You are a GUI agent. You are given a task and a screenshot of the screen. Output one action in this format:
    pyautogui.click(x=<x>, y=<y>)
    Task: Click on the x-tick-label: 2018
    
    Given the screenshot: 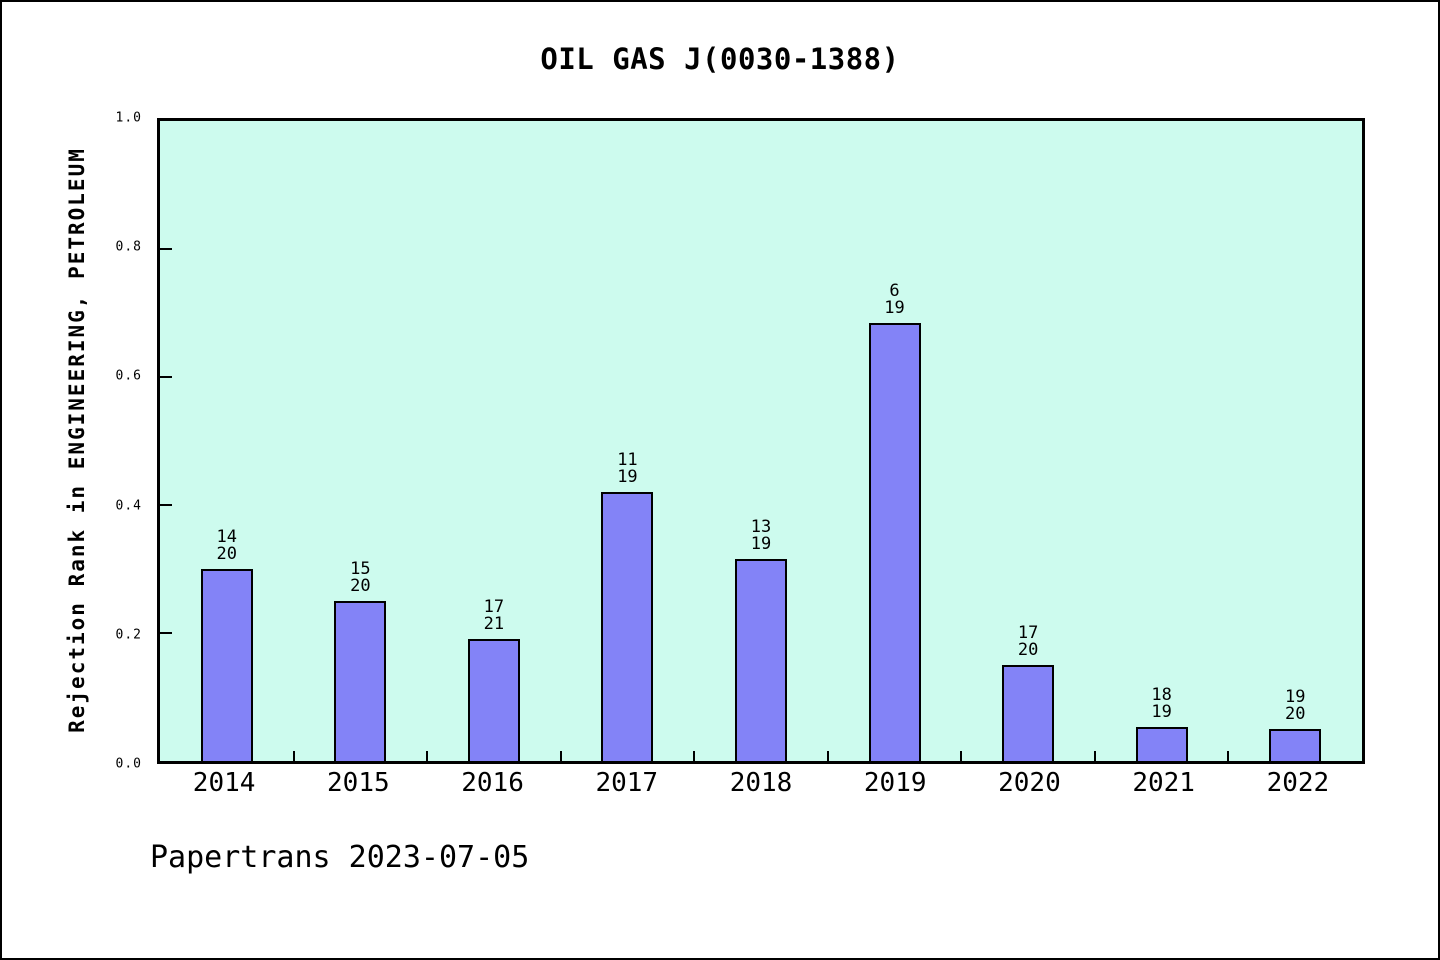 What is the action you would take?
    pyautogui.click(x=761, y=783)
    